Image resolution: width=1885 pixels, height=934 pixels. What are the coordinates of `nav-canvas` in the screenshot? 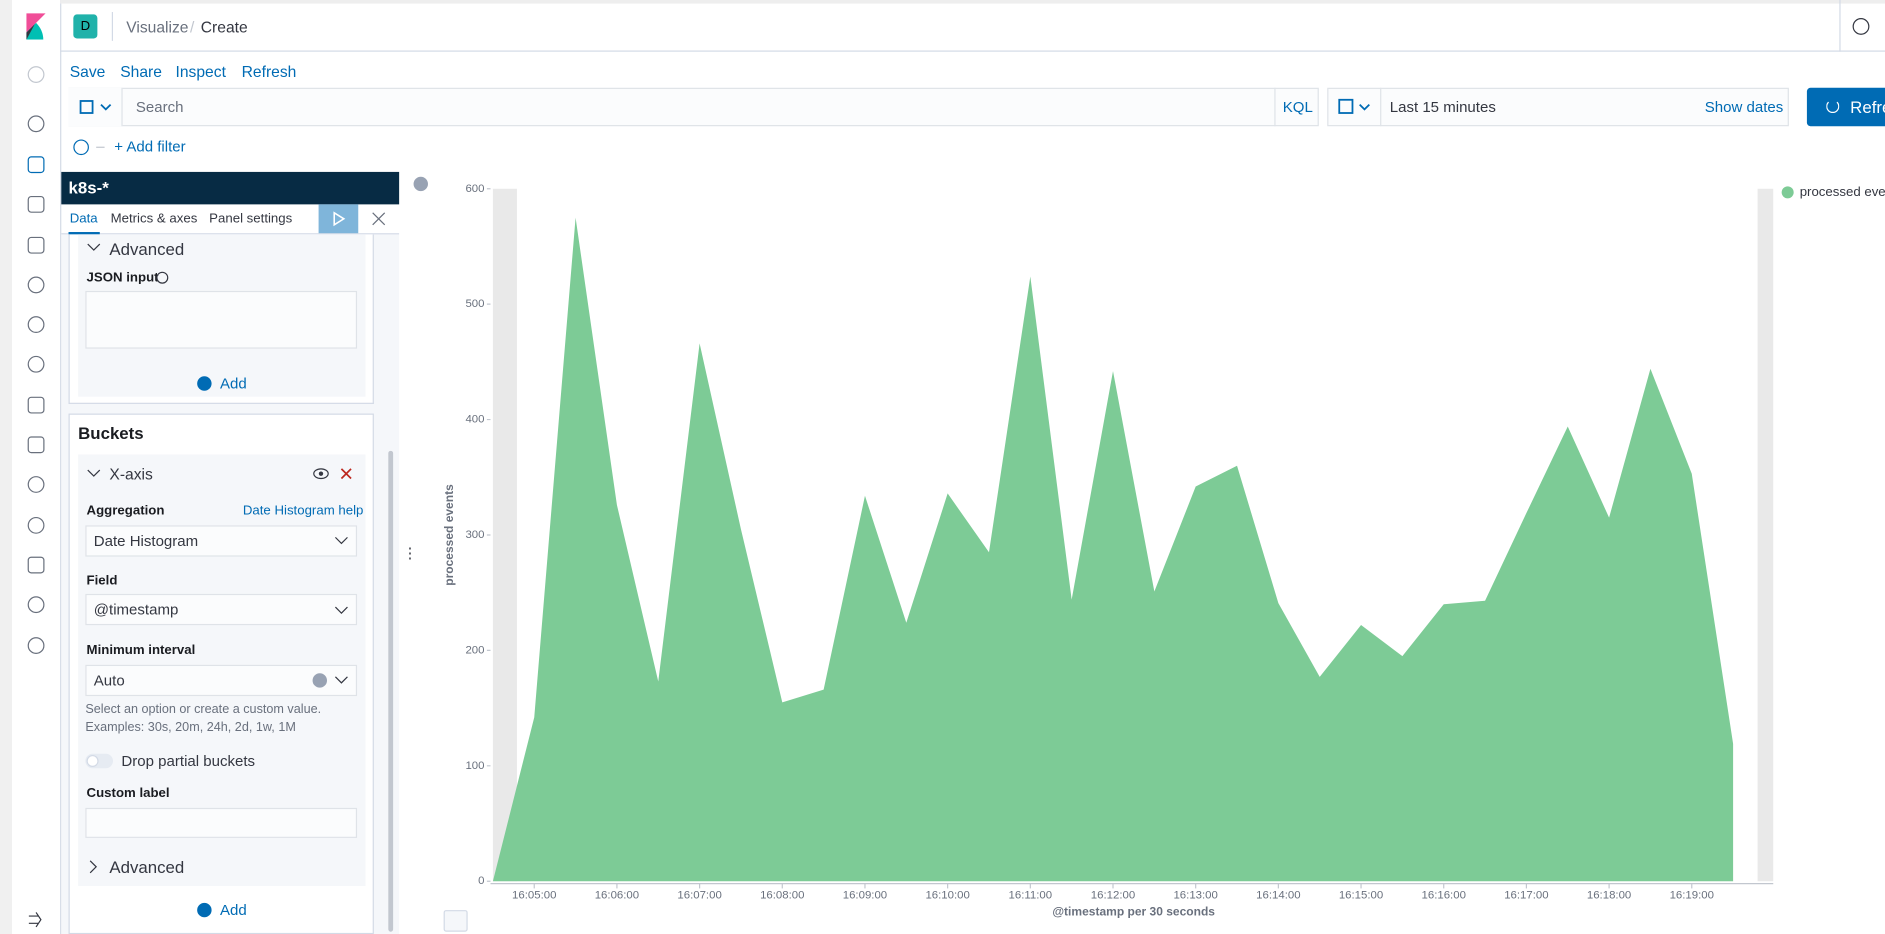 It's located at (36, 245).